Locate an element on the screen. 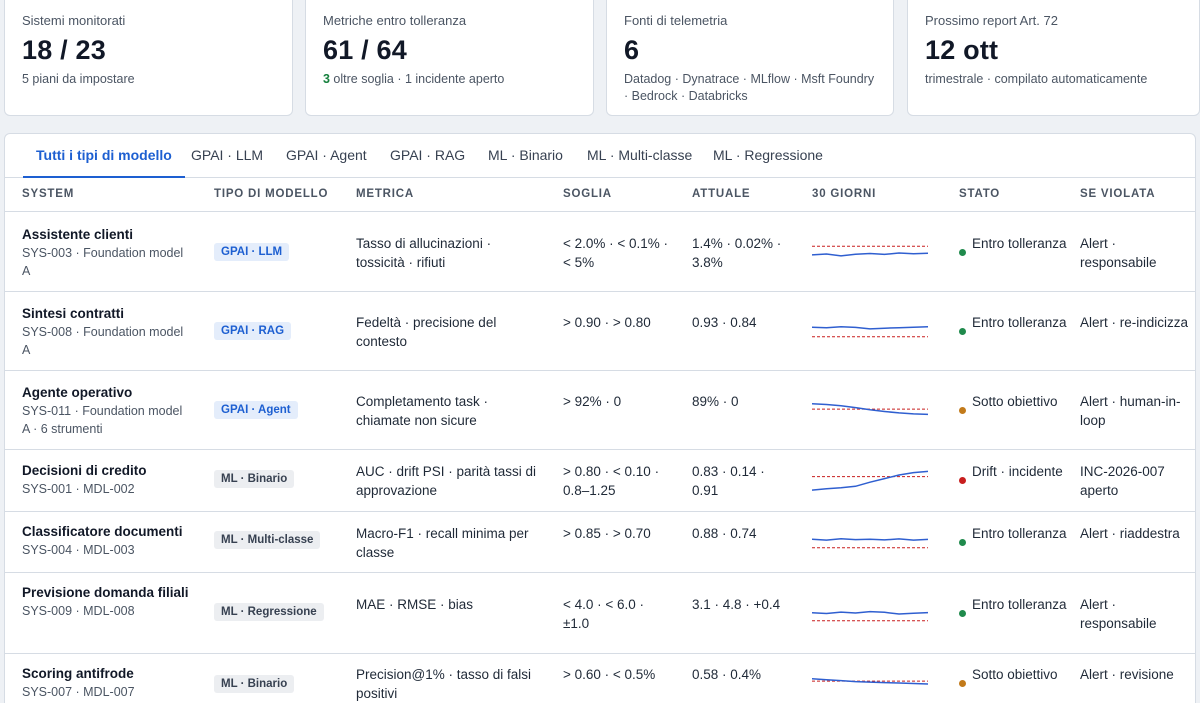 This screenshot has width=1200, height=703. card-value: 18 / 23 is located at coordinates (64, 50).